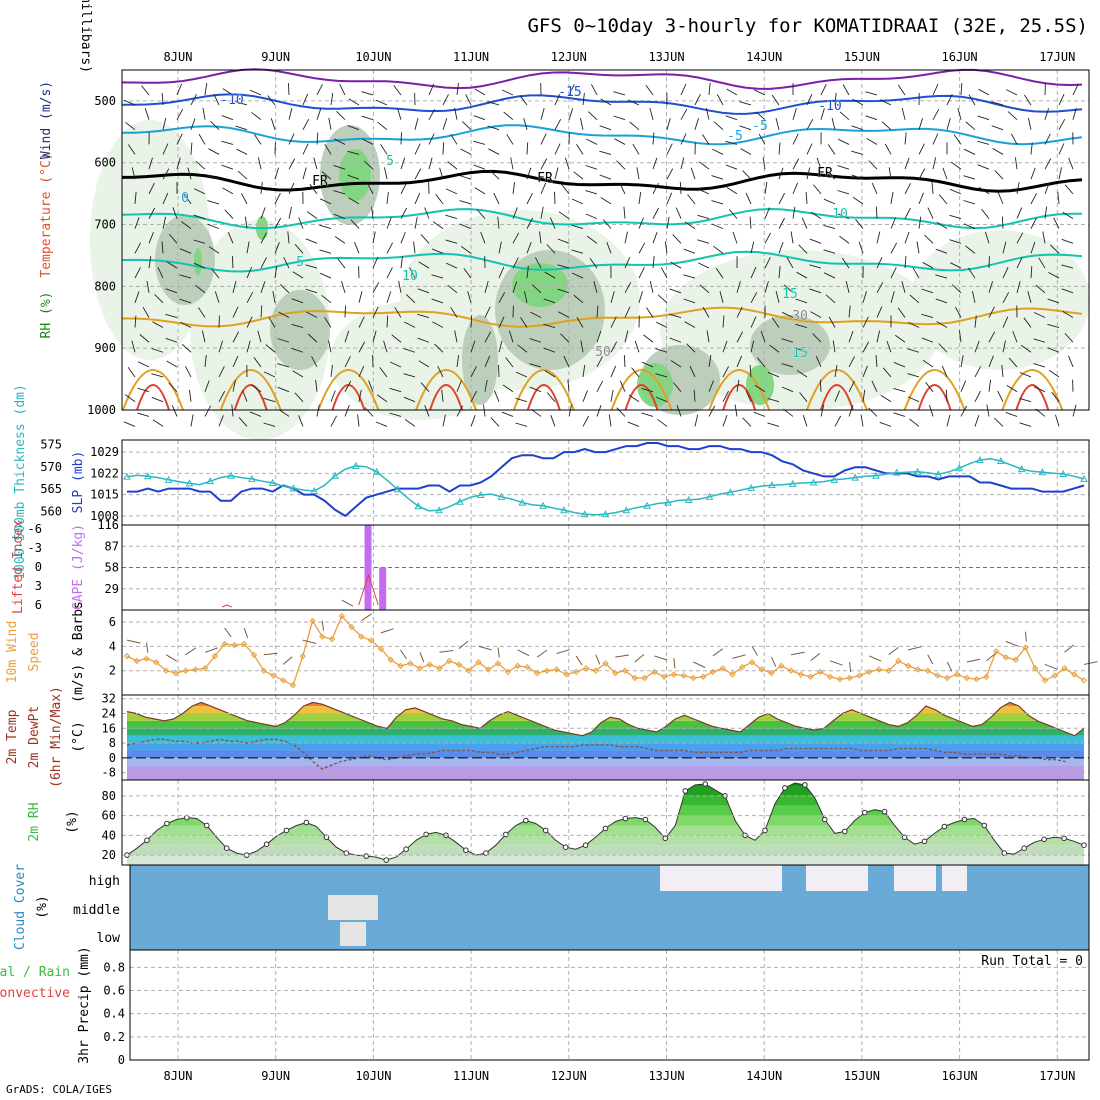 The width and height of the screenshot is (1100, 1100). I want to click on precip-legend-total: Total / Rain, so click(35, 972).